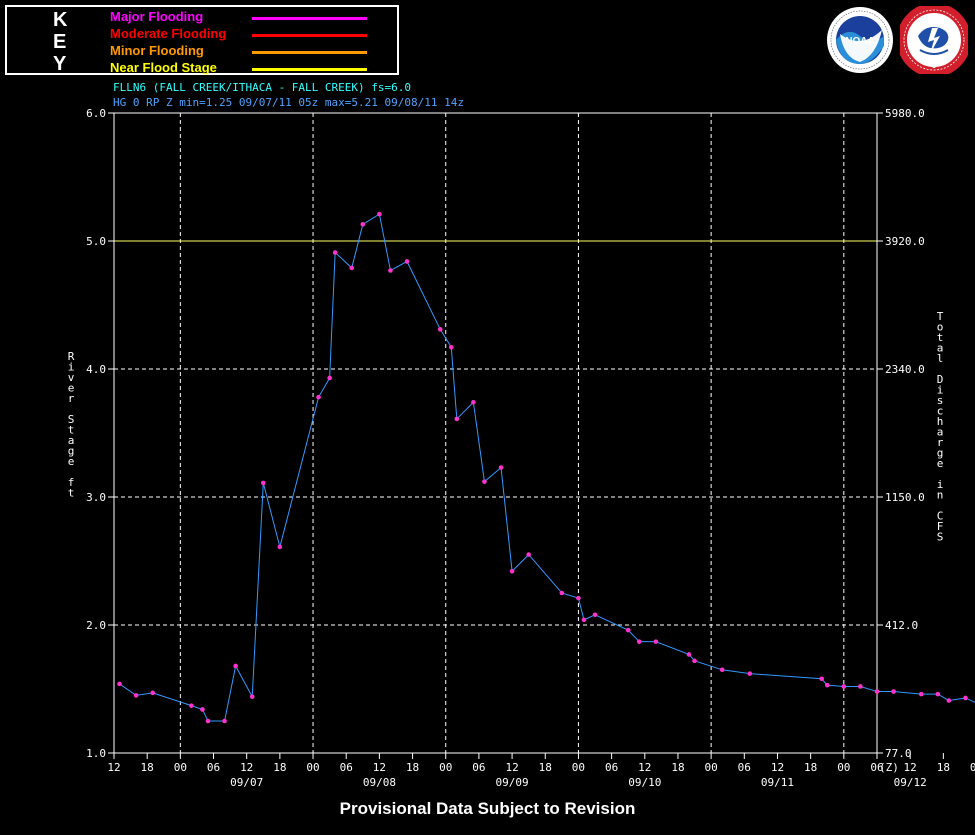 The height and width of the screenshot is (835, 975). I want to click on legend-label-near: Near Flood Stage, so click(163, 67).